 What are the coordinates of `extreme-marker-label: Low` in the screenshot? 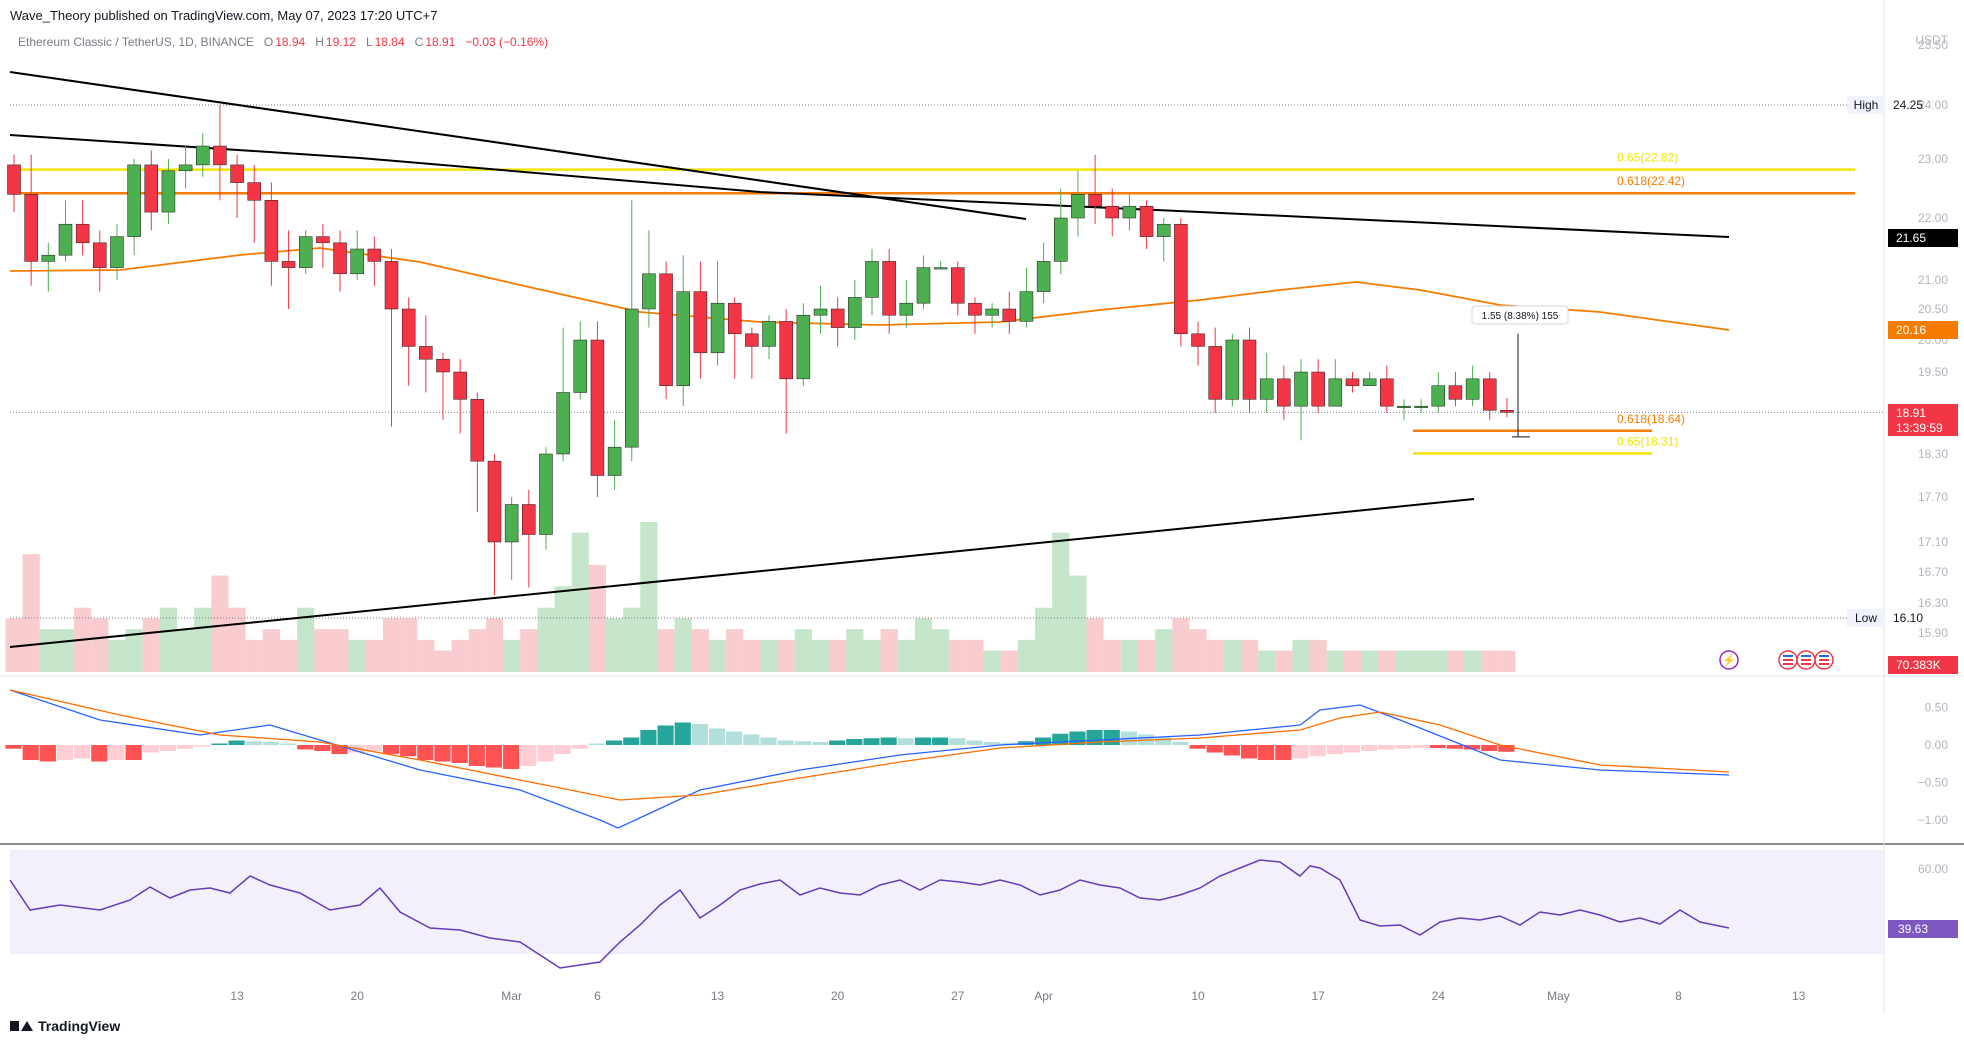 It's located at (1866, 618).